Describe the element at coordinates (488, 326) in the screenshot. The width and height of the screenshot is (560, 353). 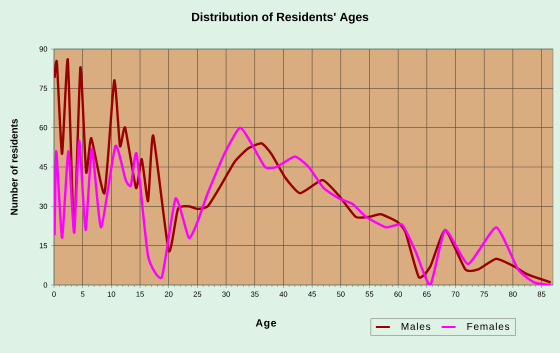
I see `legend-label: Females` at that location.